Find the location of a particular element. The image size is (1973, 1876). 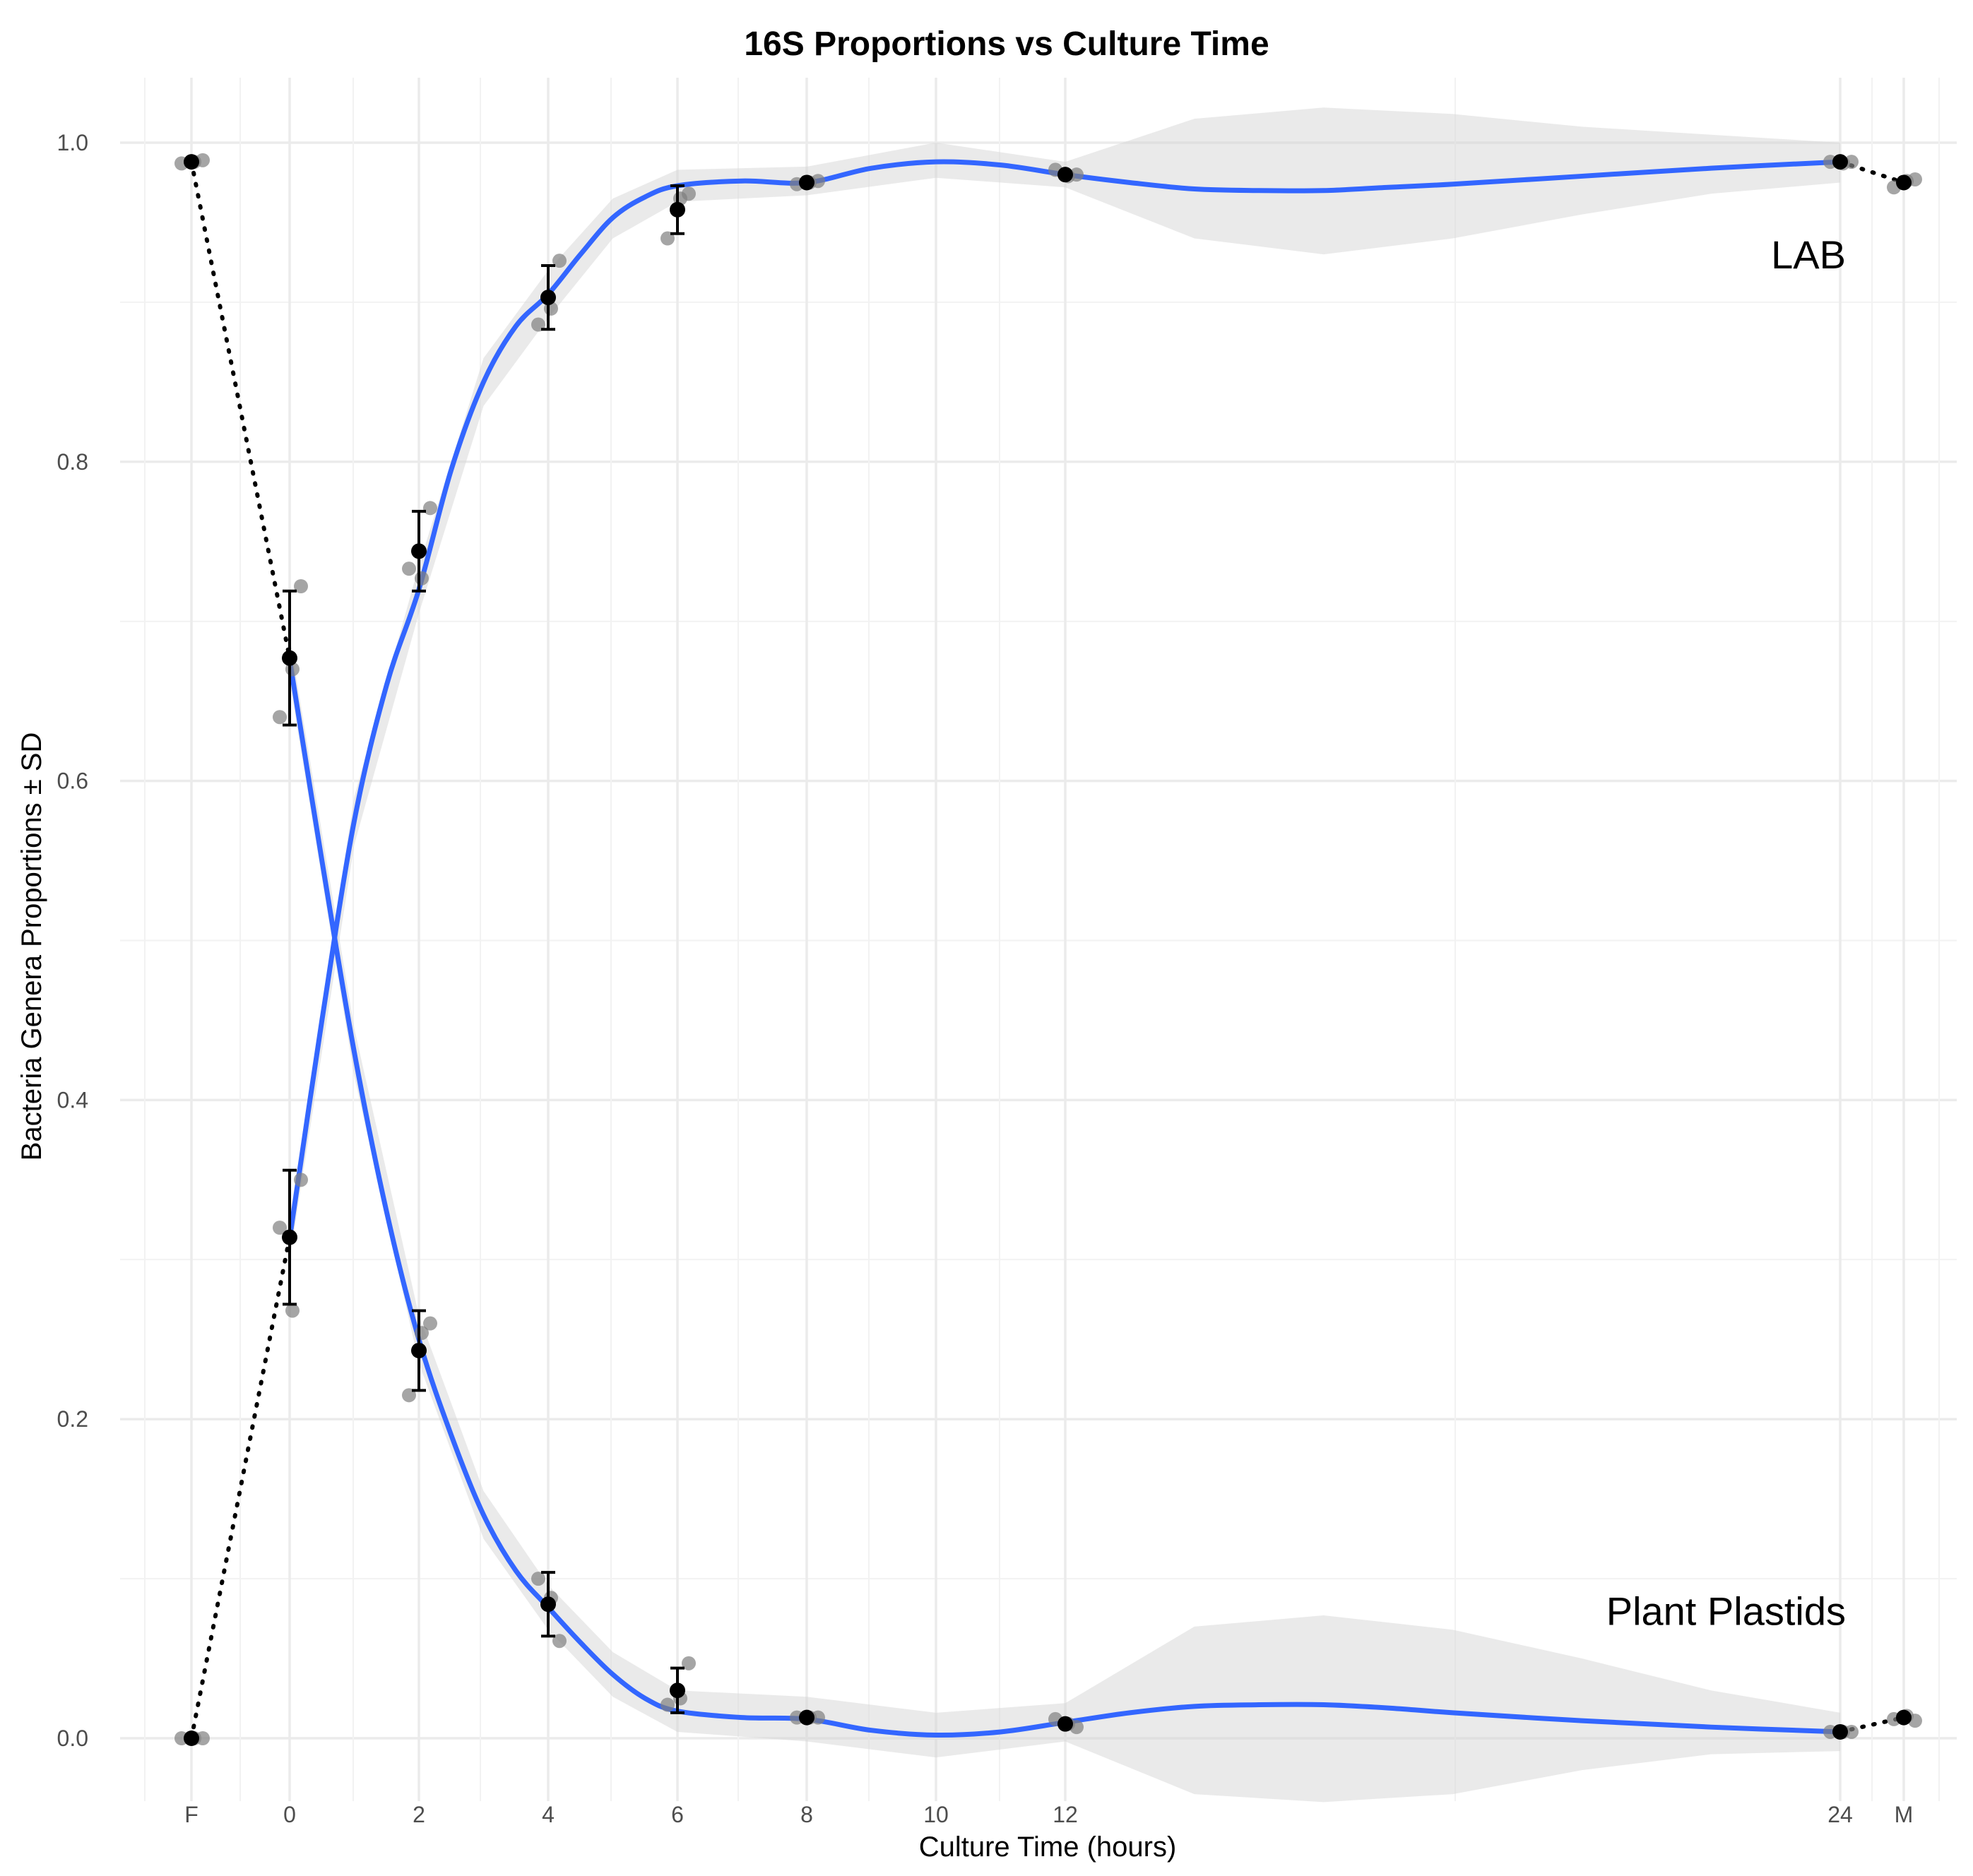

chart-title: 16S Proportions vs Culture Time is located at coordinates (1007, 44).